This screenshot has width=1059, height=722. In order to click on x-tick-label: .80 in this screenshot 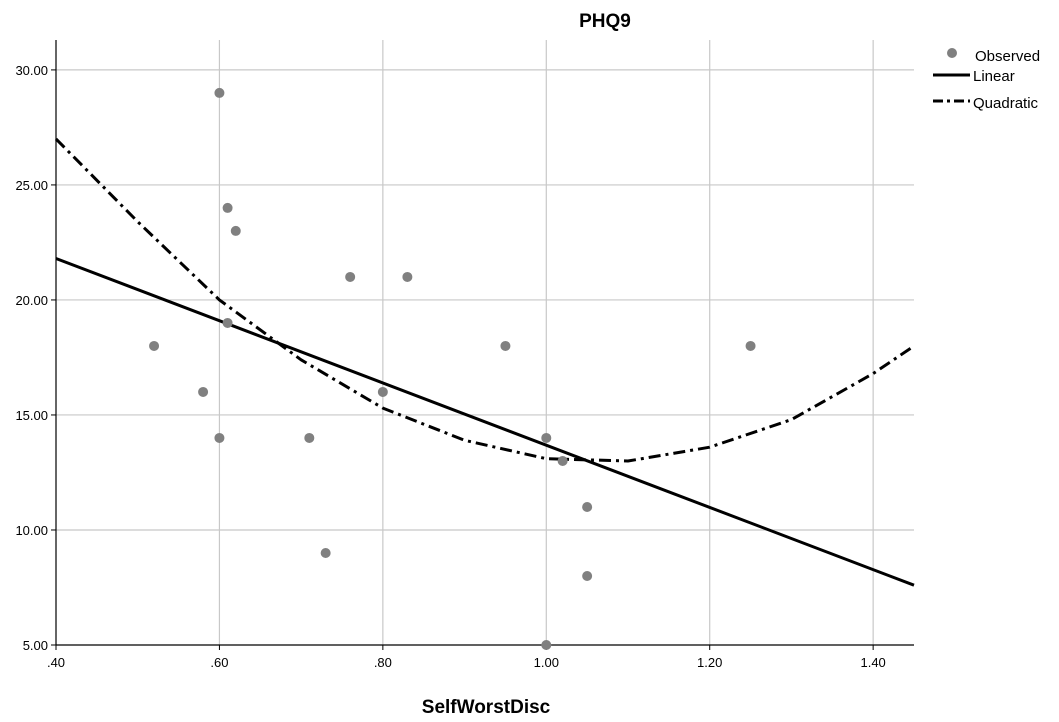, I will do `click(383, 662)`.